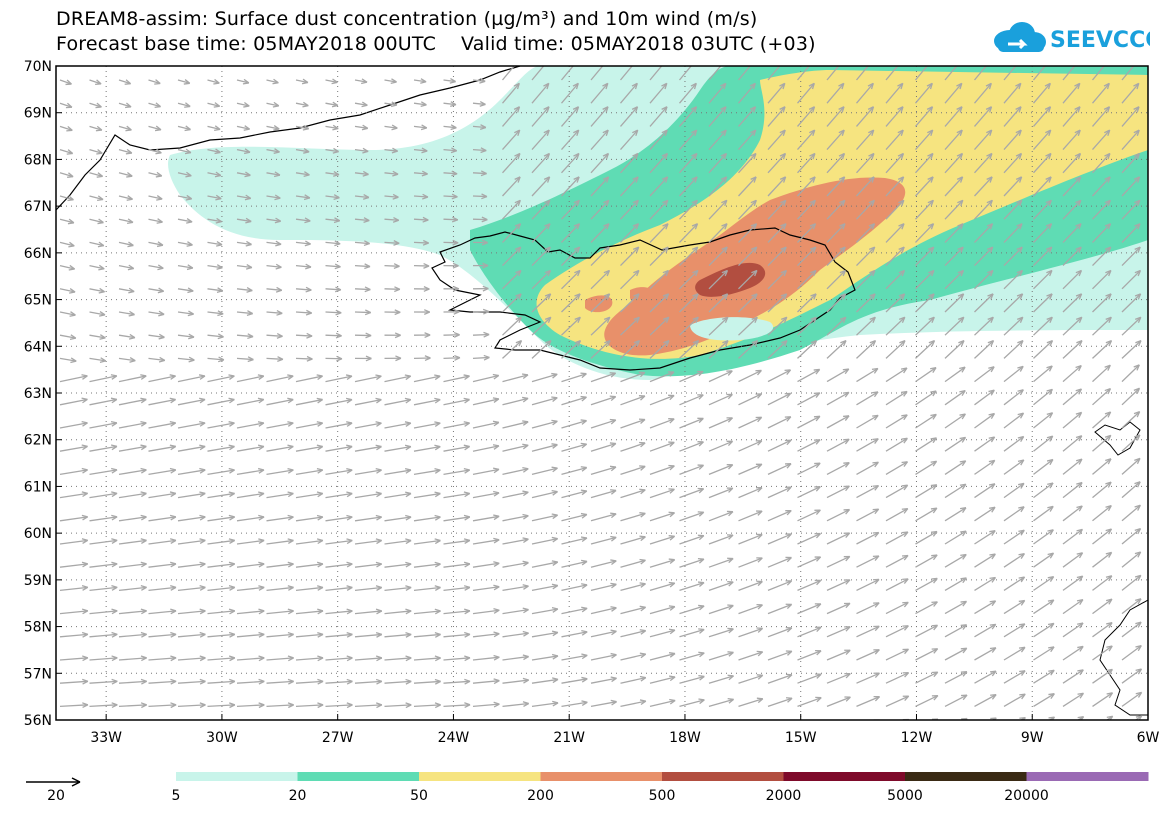  What do you see at coordinates (38, 254) in the screenshot?
I see `lat-label: 66N` at bounding box center [38, 254].